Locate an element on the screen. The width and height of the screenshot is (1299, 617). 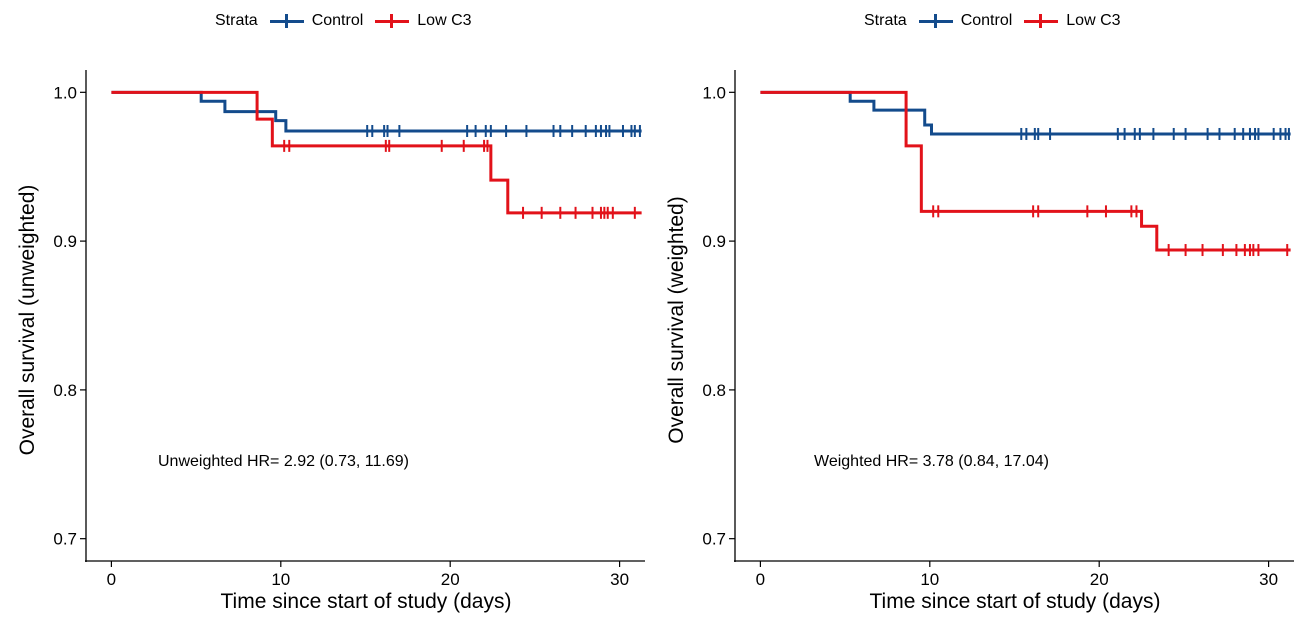
y-axis-label: Overall survival (weighted) is located at coordinates (676, 320).